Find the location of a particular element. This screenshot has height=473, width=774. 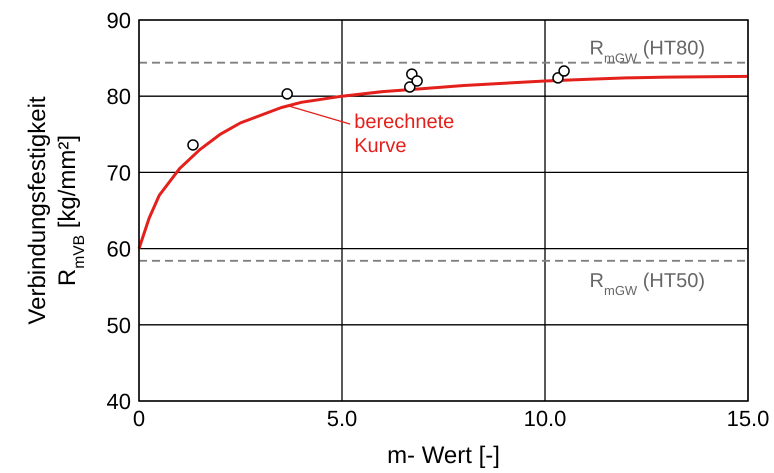

x-tick-label: 0 is located at coordinates (139, 418).